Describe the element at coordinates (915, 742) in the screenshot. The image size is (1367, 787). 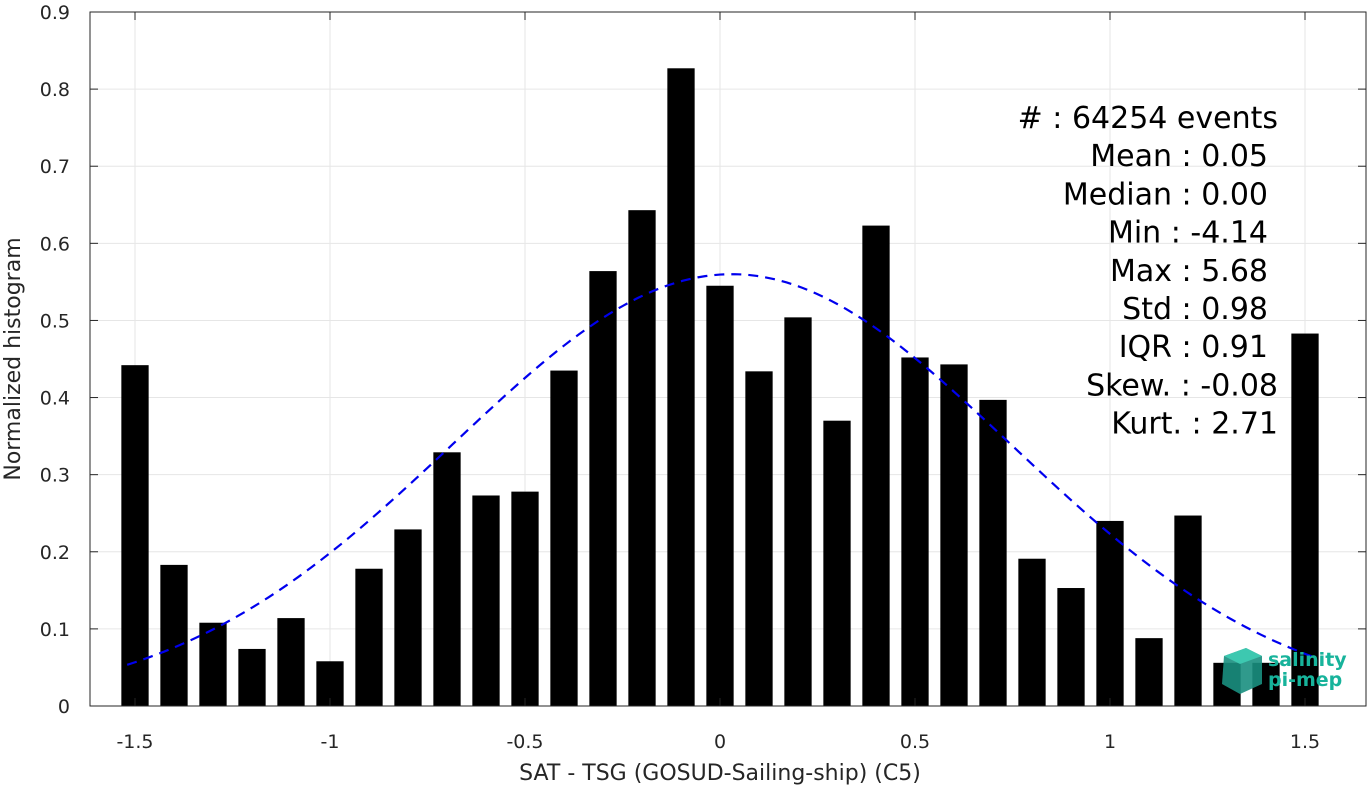
I see `x-tick-label: 0.5` at that location.